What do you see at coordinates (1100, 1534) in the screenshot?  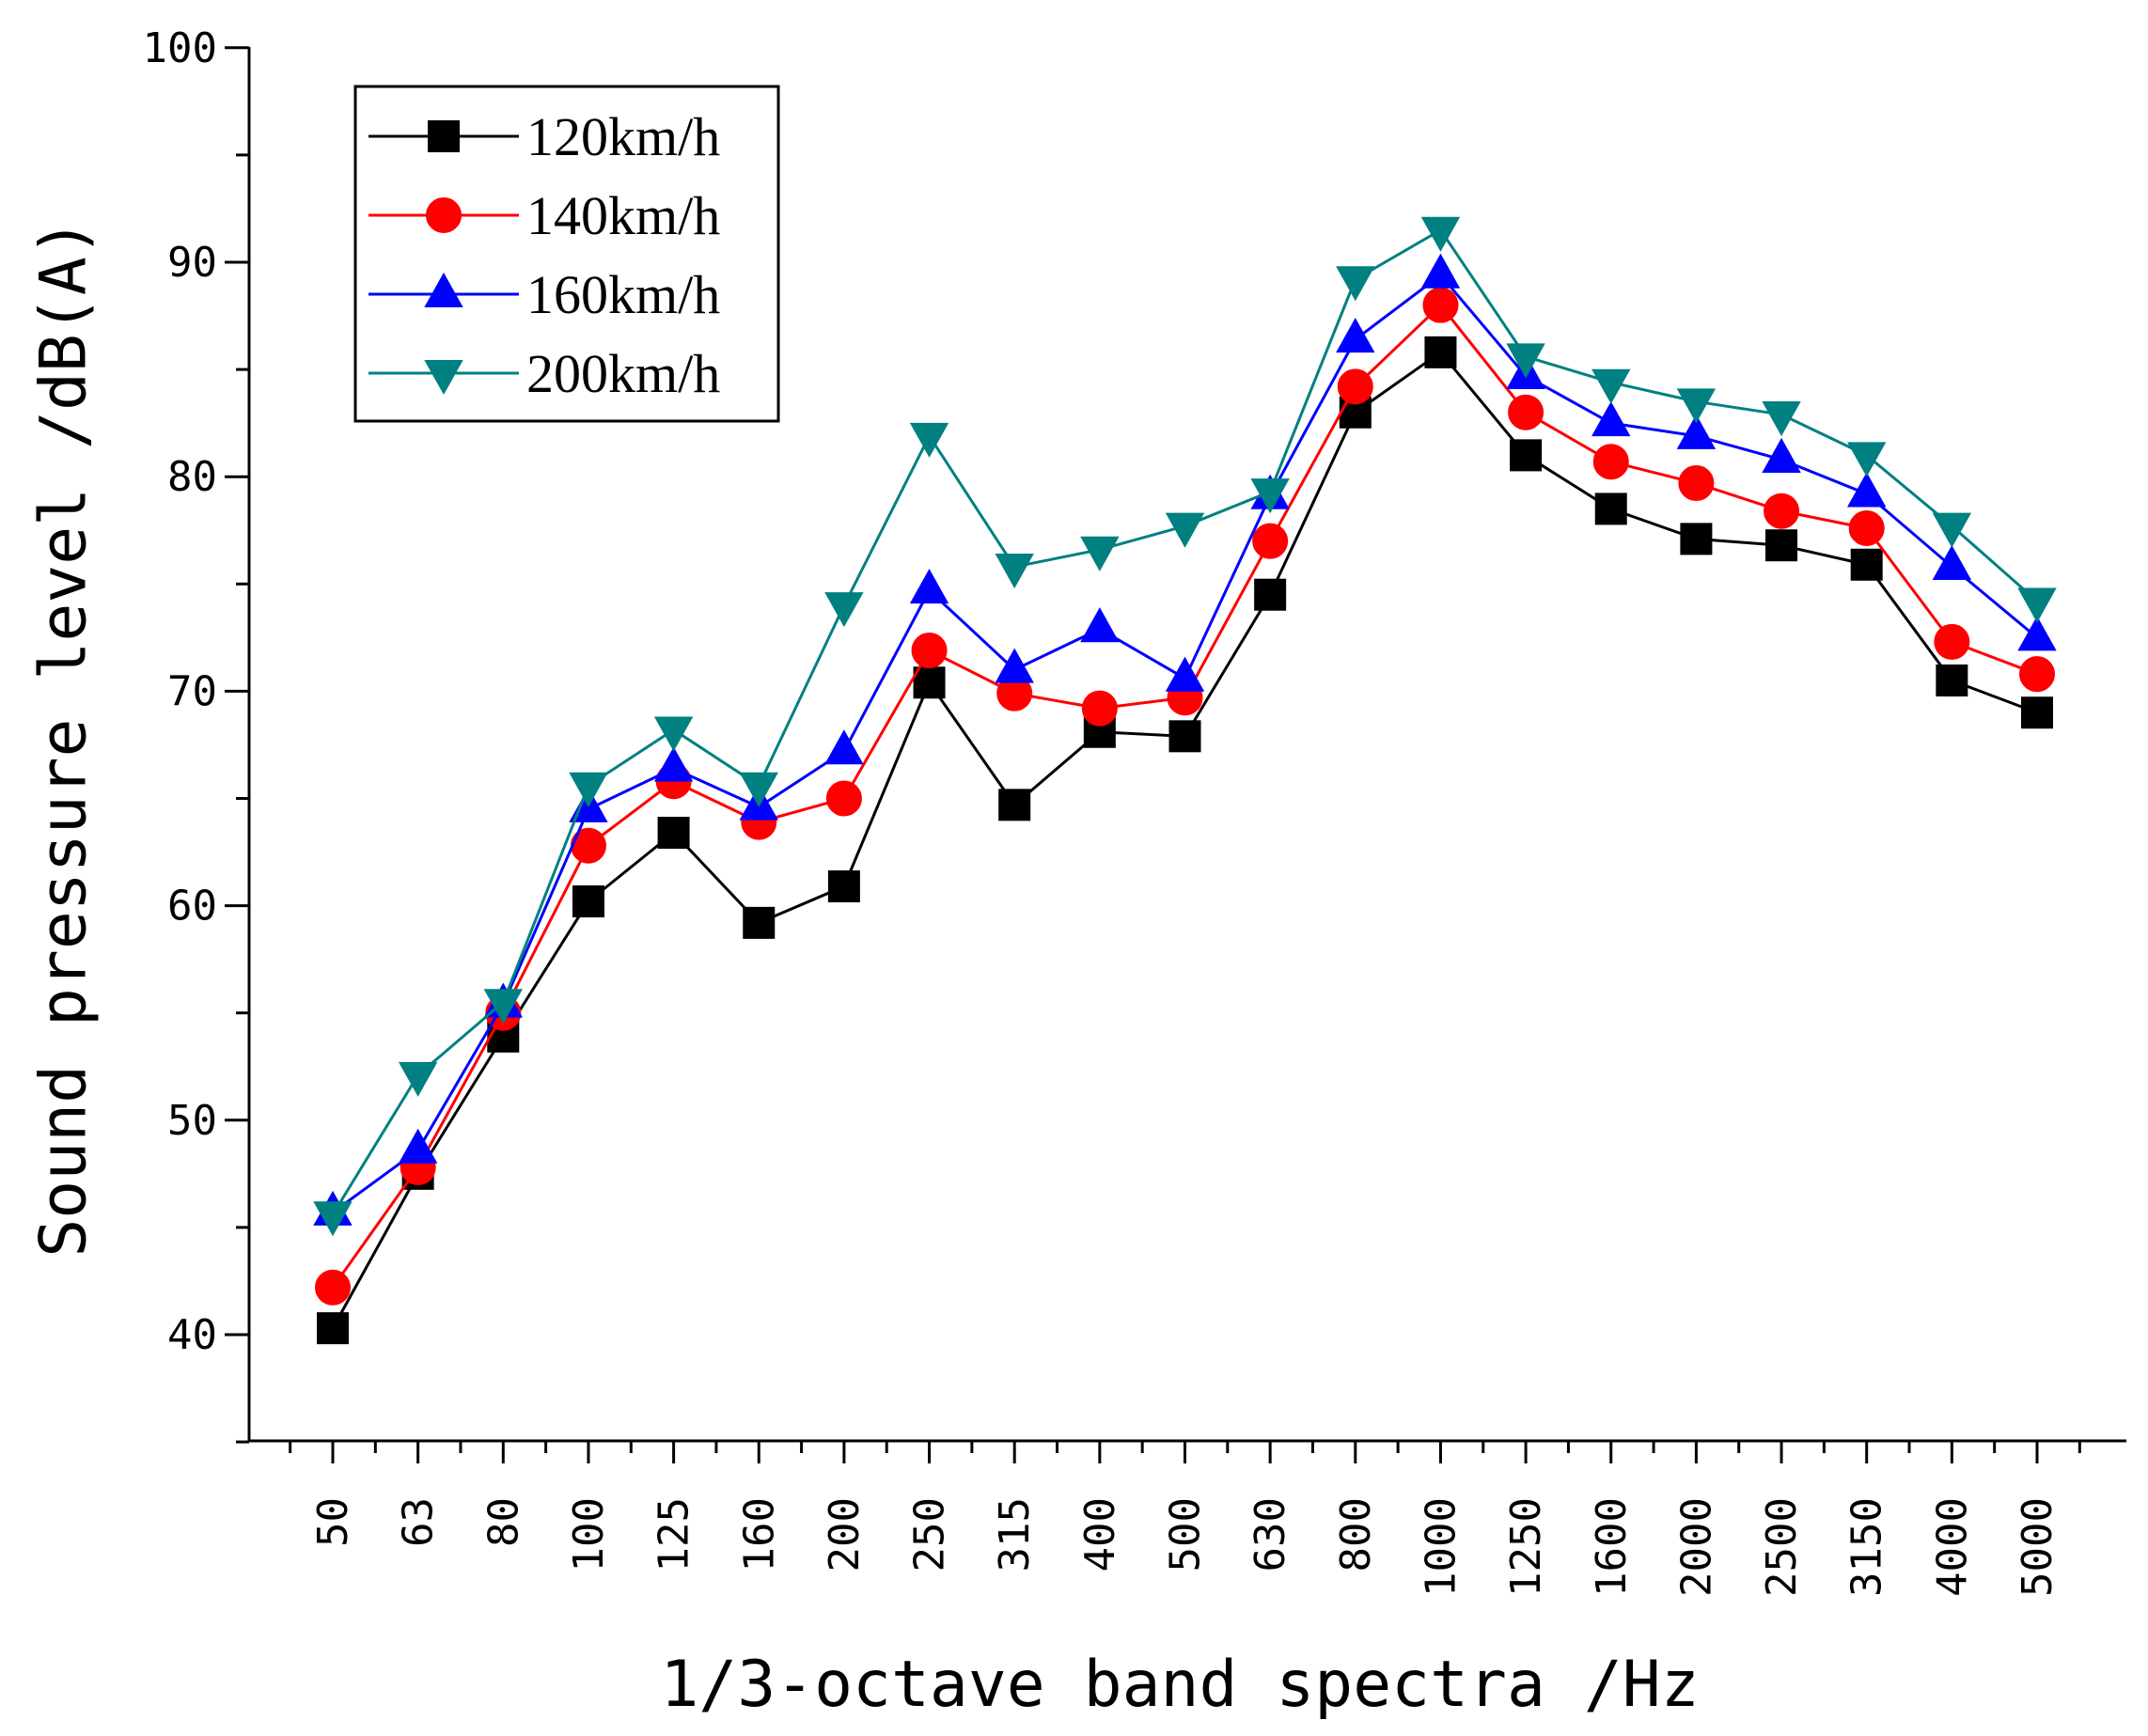 I see `x-tick-label: 400` at bounding box center [1100, 1534].